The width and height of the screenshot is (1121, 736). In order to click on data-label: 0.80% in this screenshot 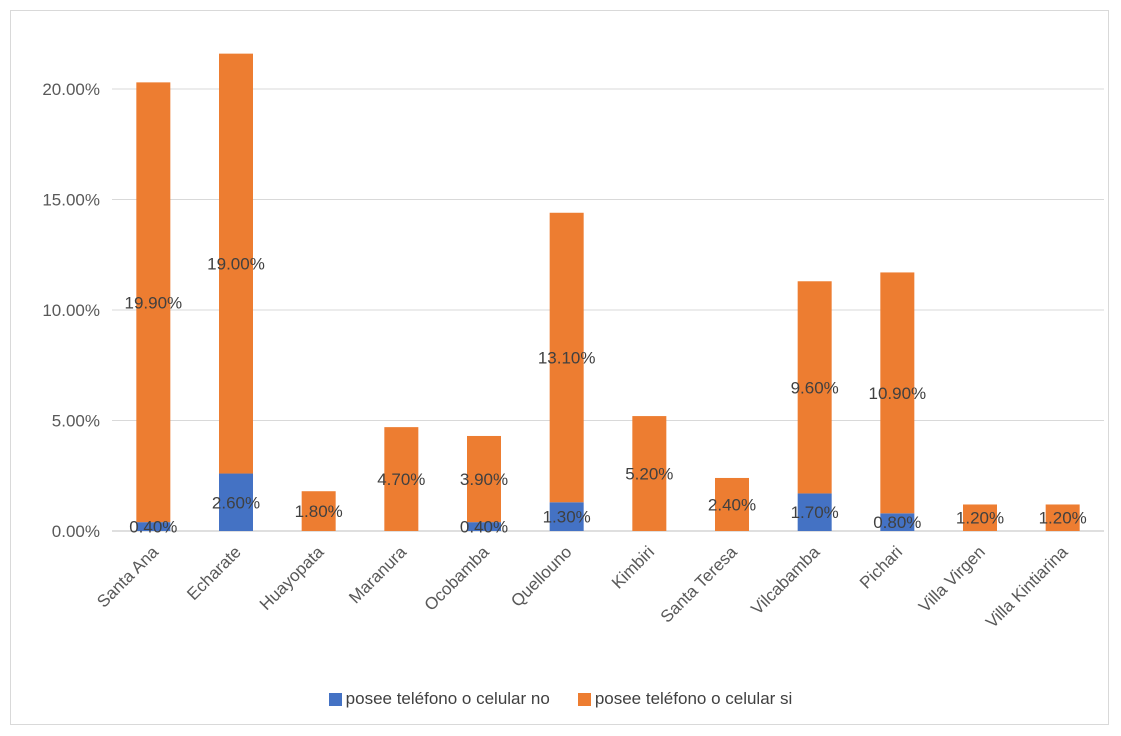, I will do `click(897, 522)`.